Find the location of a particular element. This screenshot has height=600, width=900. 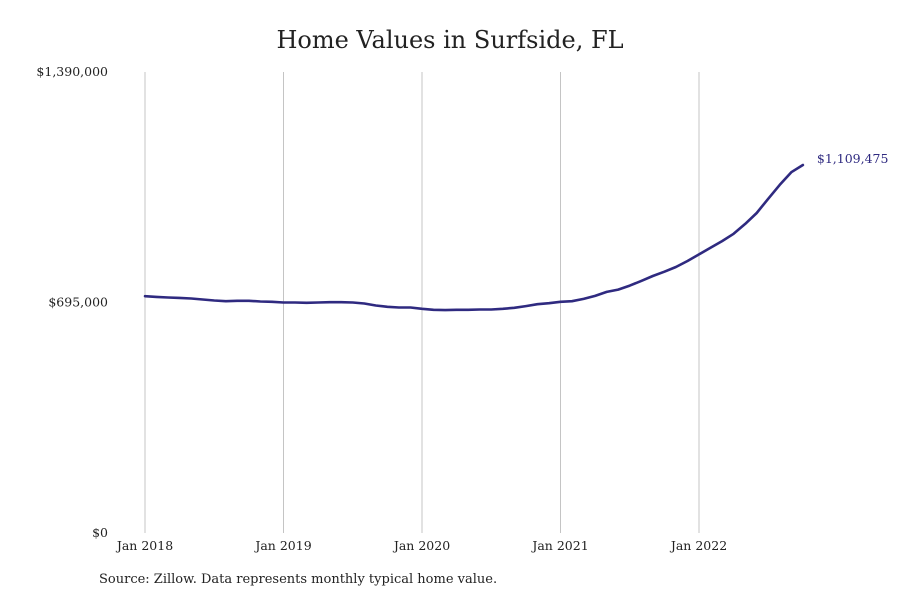

x-tick-label: Jan 2021 is located at coordinates (559, 545).